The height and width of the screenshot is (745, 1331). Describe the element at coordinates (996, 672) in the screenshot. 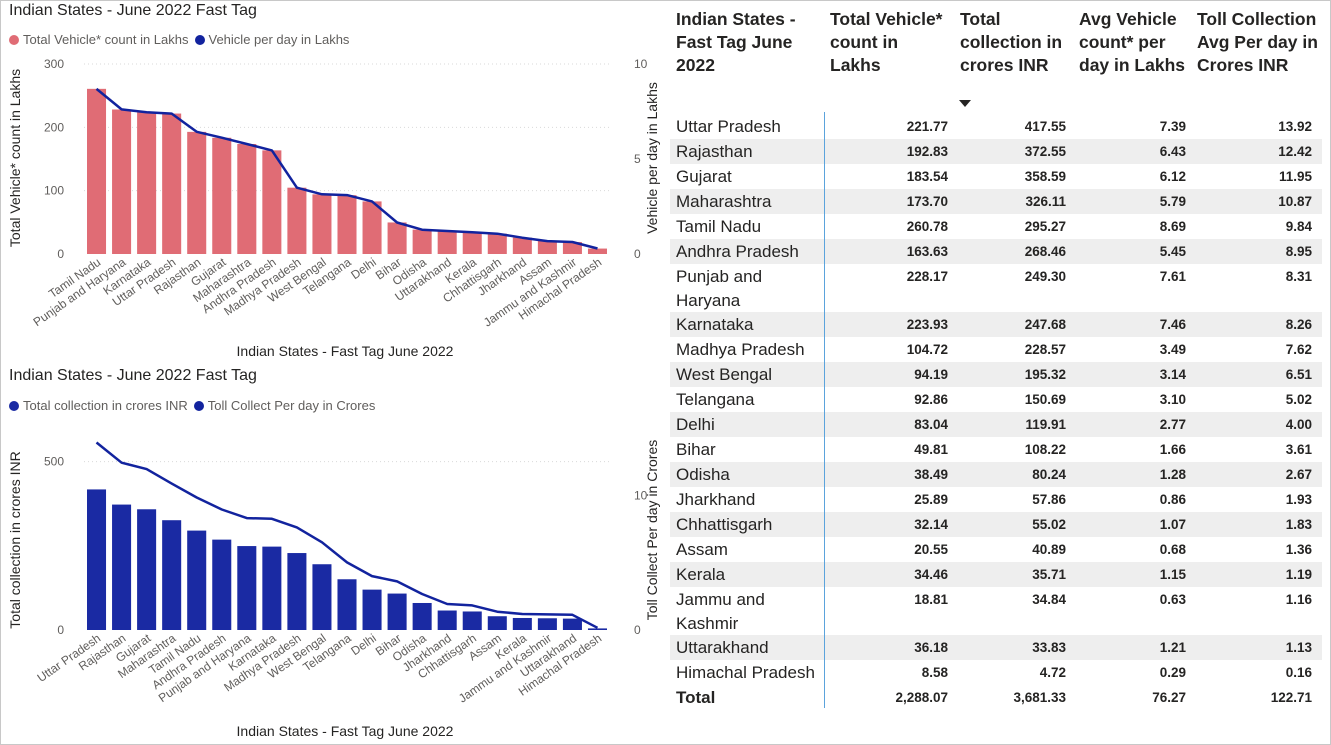

I see `table-row: Himachal Pradesh 8.58 4.72 0.29 0.16` at that location.